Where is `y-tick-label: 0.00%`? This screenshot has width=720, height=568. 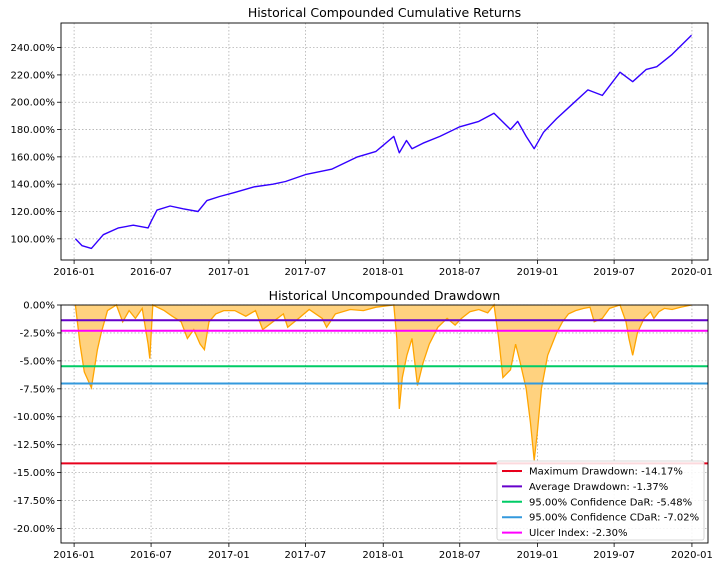
y-tick-label: 0.00% is located at coordinates (39, 306).